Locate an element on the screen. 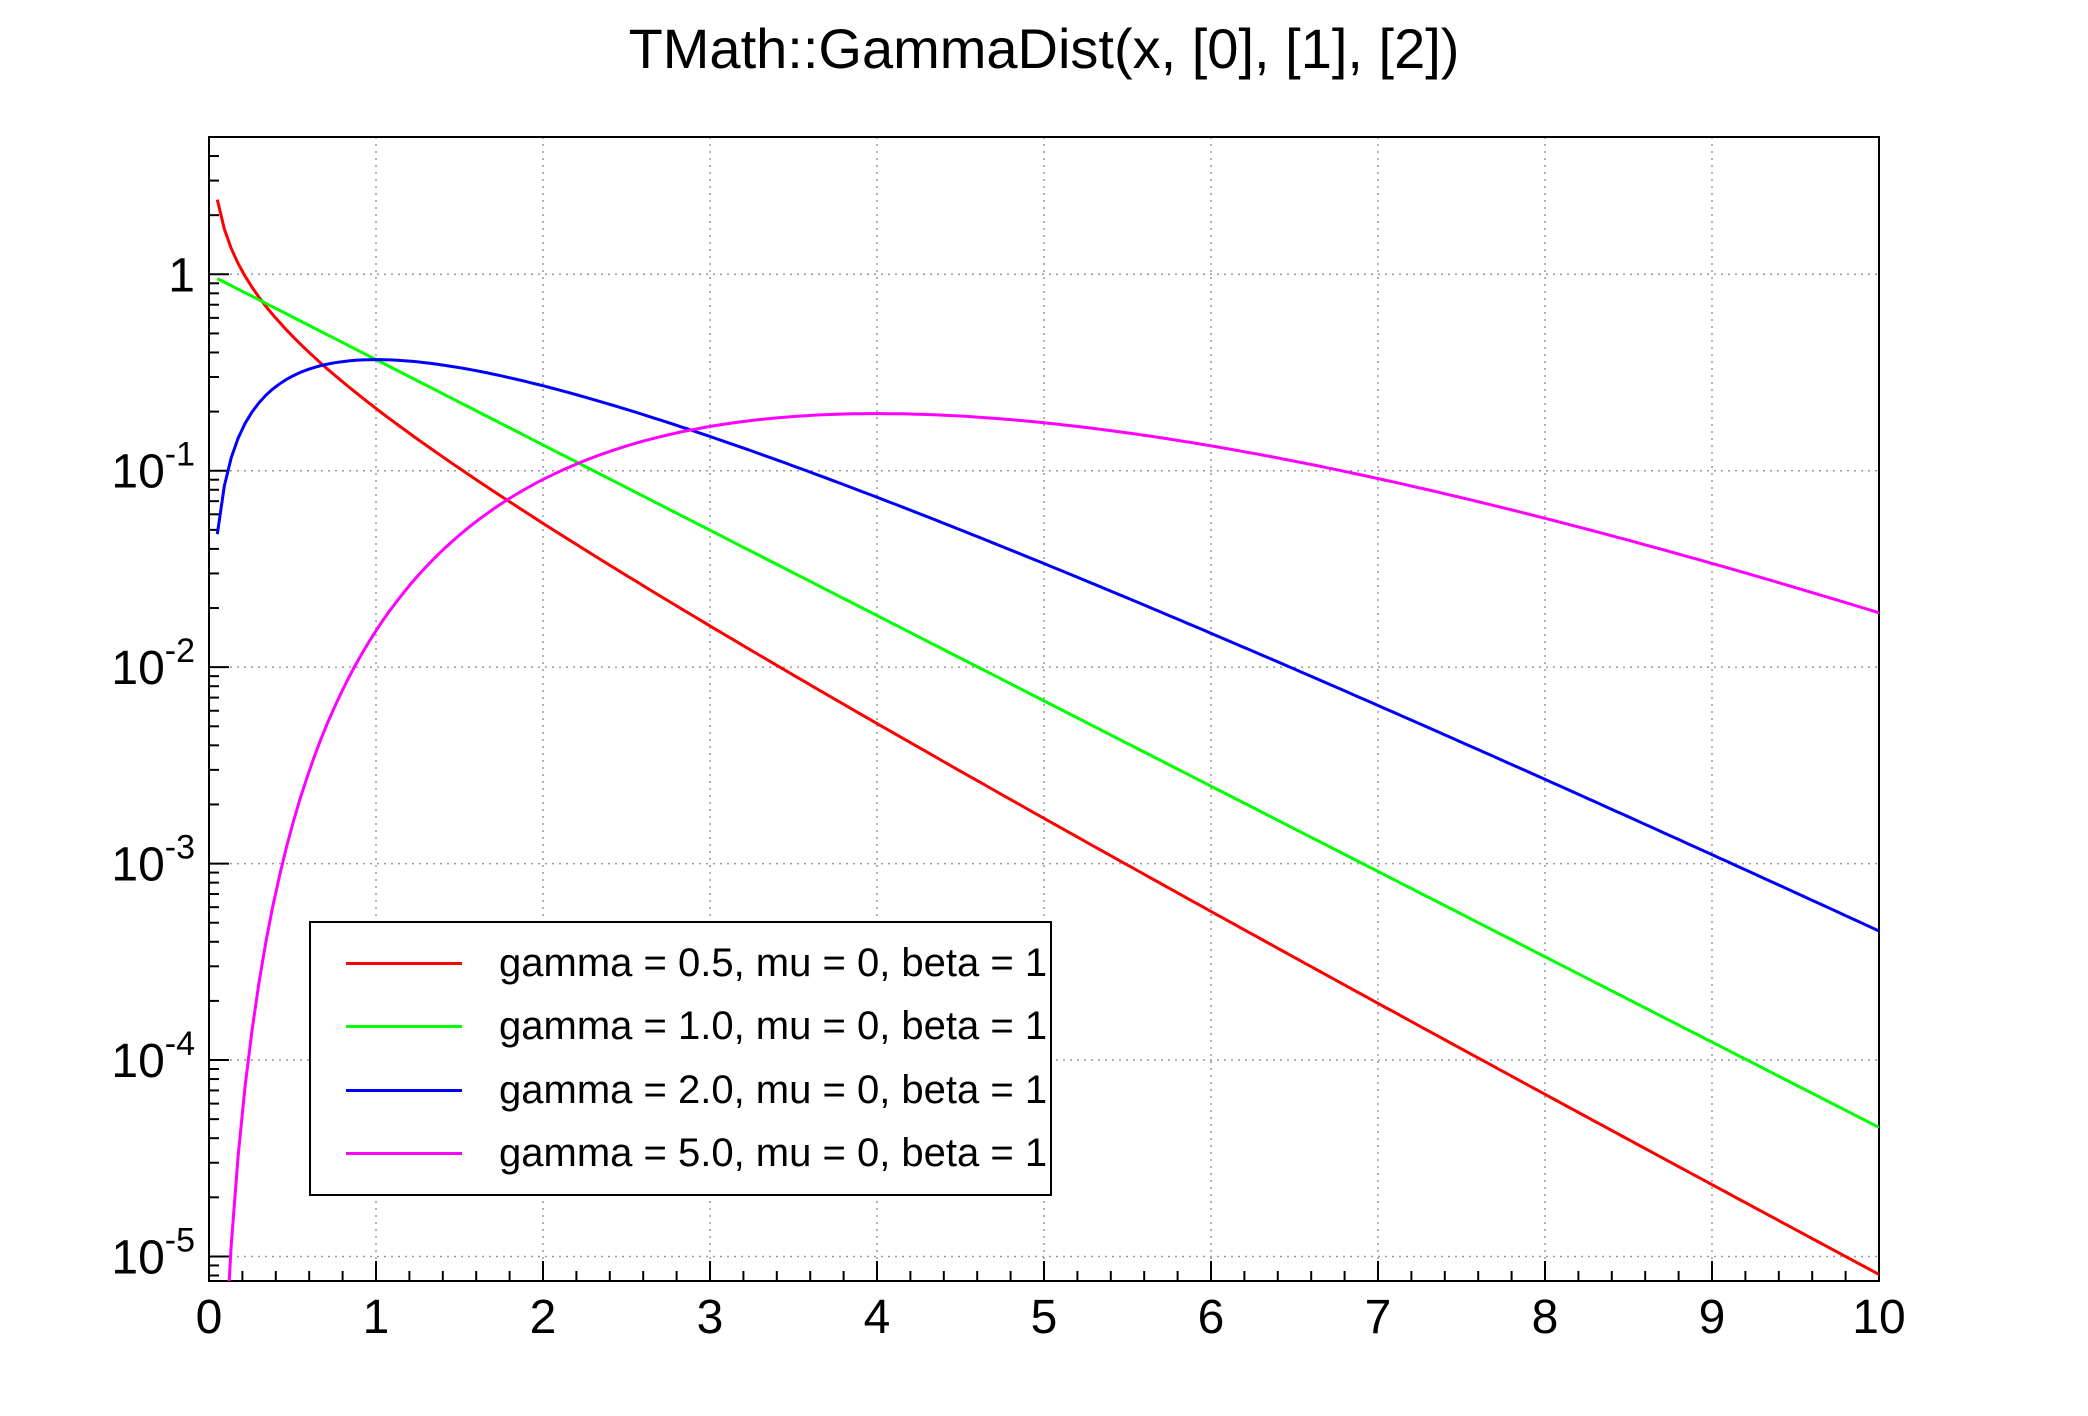  legend-line-swatch-magenta is located at coordinates (404, 1153).